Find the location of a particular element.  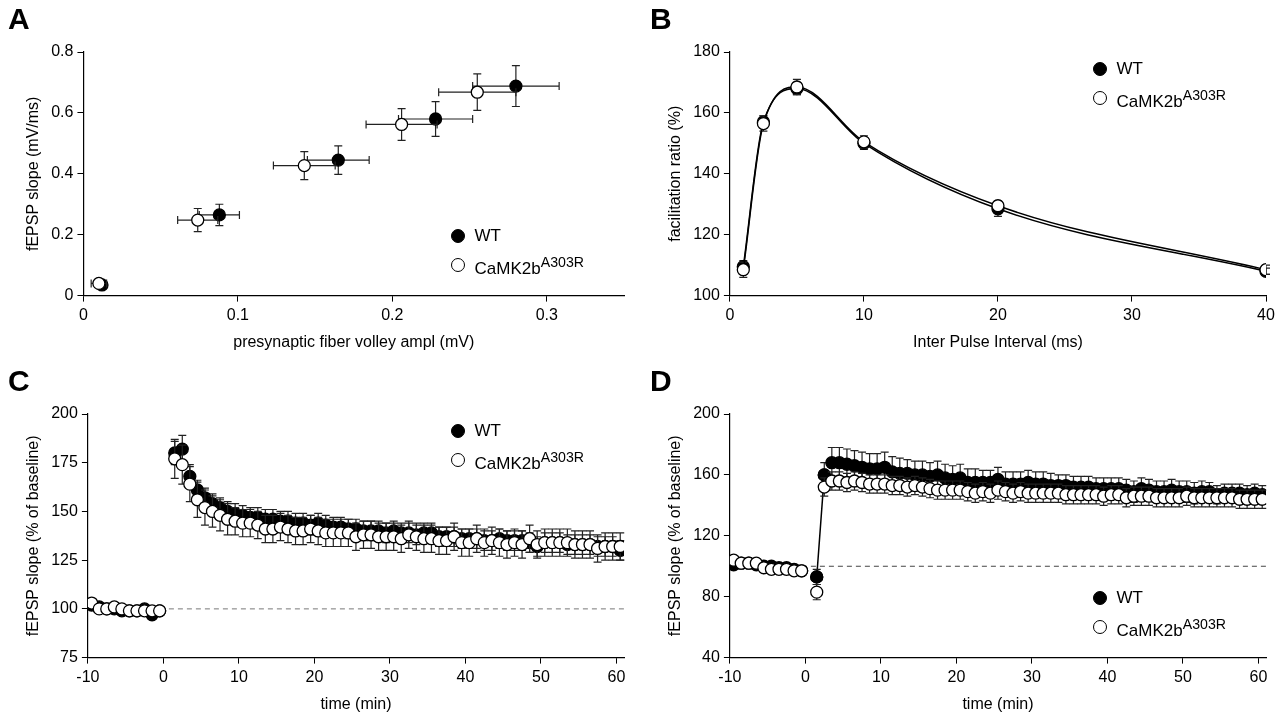

y-tick-label: 0.4 is located at coordinates (62, 173).